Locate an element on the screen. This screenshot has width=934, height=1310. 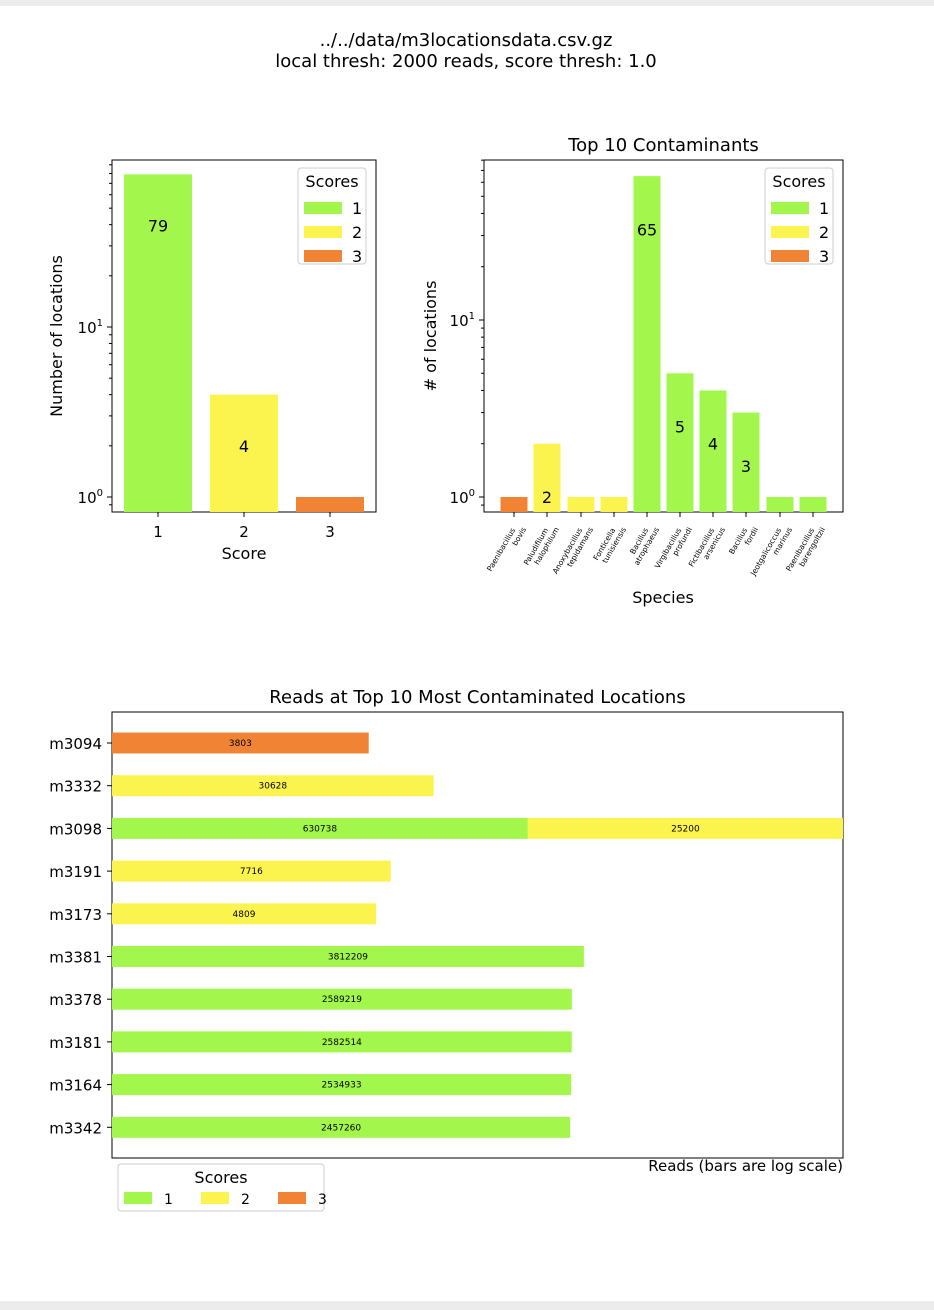
chart2-data-label: 2 is located at coordinates (547, 497).